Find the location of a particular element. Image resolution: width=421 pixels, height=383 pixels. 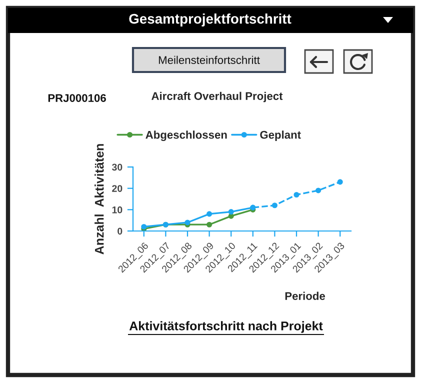

text: Gesamtprojektfortschritt is located at coordinates (210, 20).